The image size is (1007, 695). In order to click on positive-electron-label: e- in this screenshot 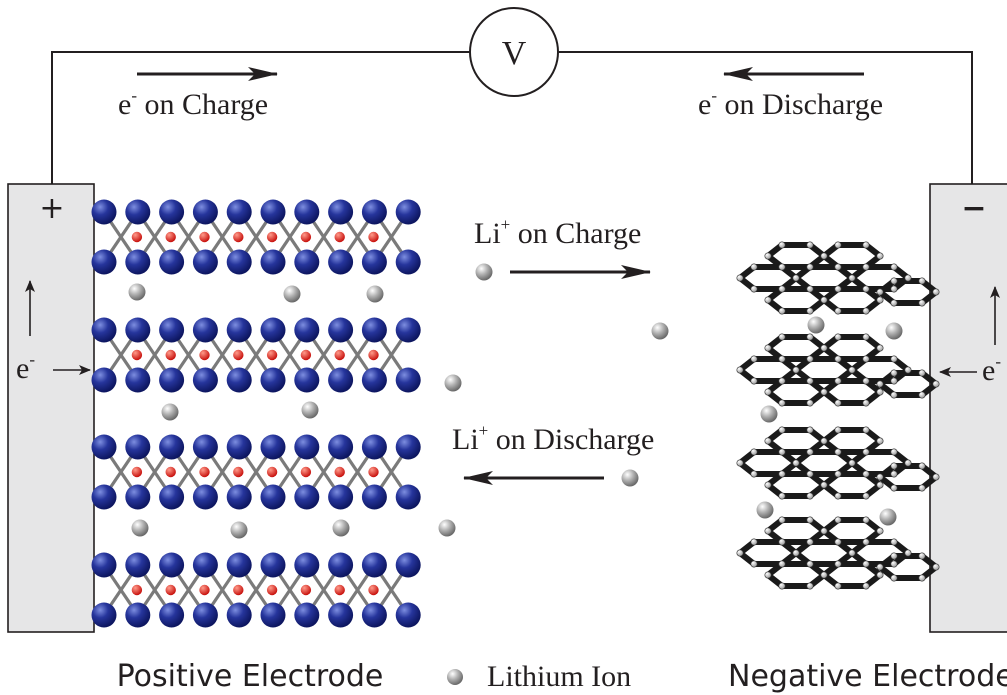, I will do `click(25, 367)`.